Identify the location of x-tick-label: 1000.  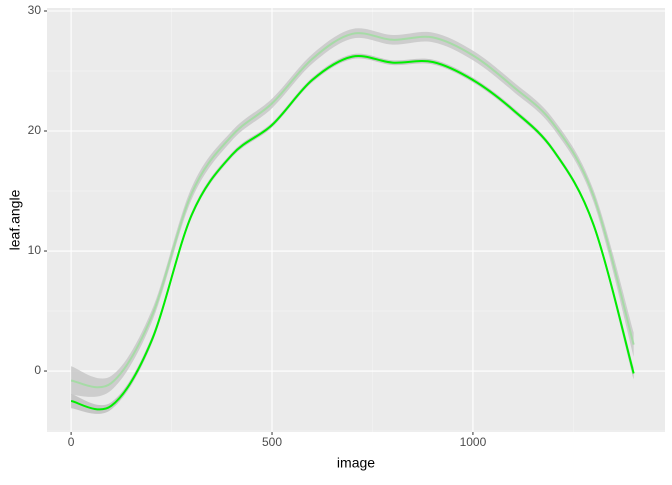
(473, 442).